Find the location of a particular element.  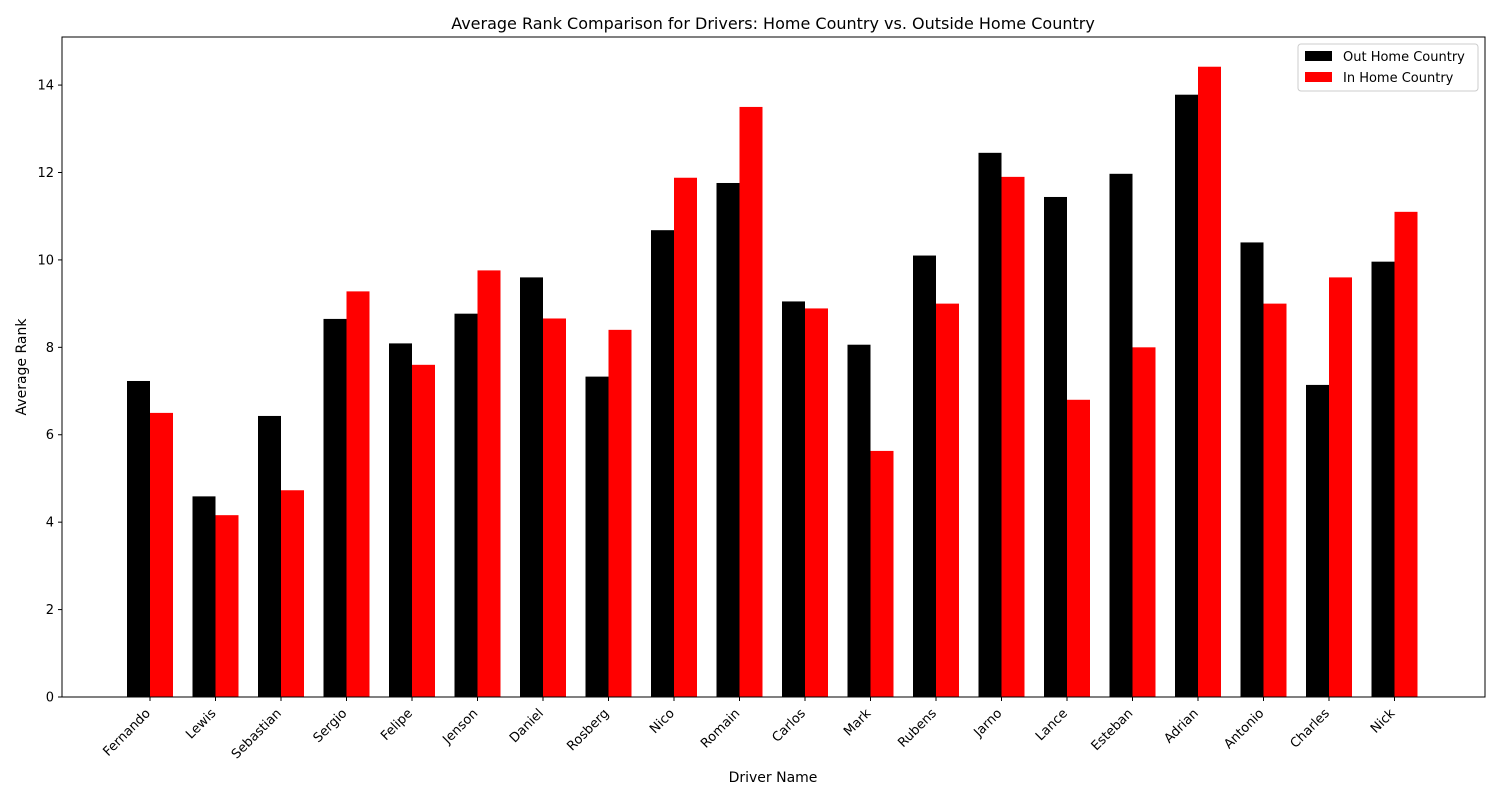

y-tick-label: 8 is located at coordinates (50, 348).